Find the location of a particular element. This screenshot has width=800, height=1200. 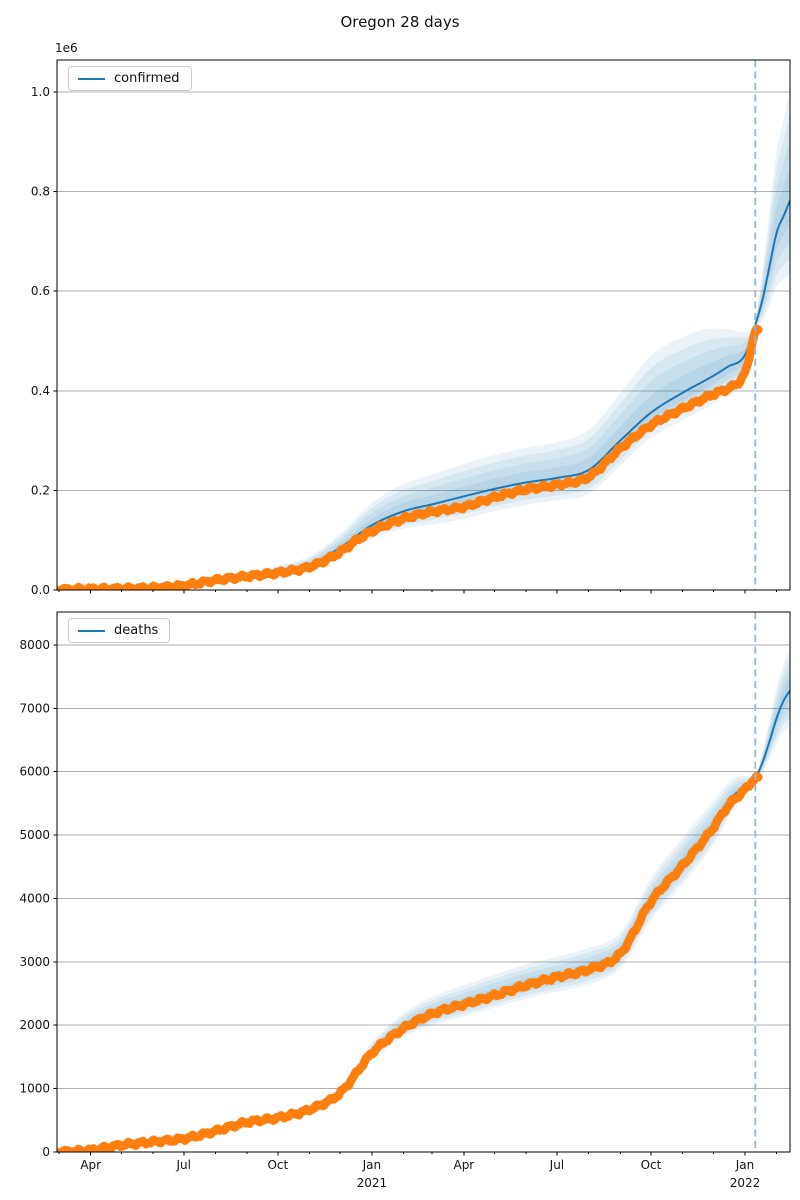

y-tick-label: 0.0 is located at coordinates (40, 590).